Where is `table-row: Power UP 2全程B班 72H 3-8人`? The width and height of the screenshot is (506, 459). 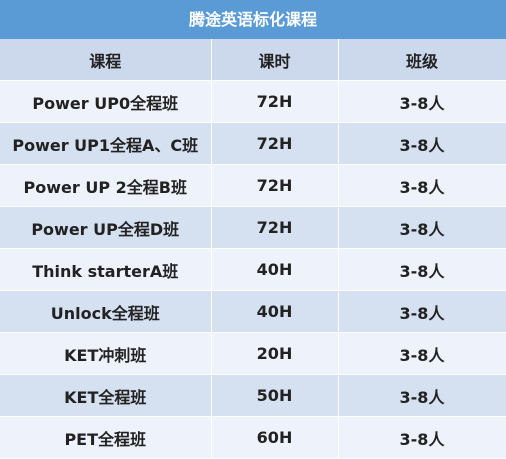
table-row: Power UP 2全程B班 72H 3-8人 is located at coordinates (253, 185).